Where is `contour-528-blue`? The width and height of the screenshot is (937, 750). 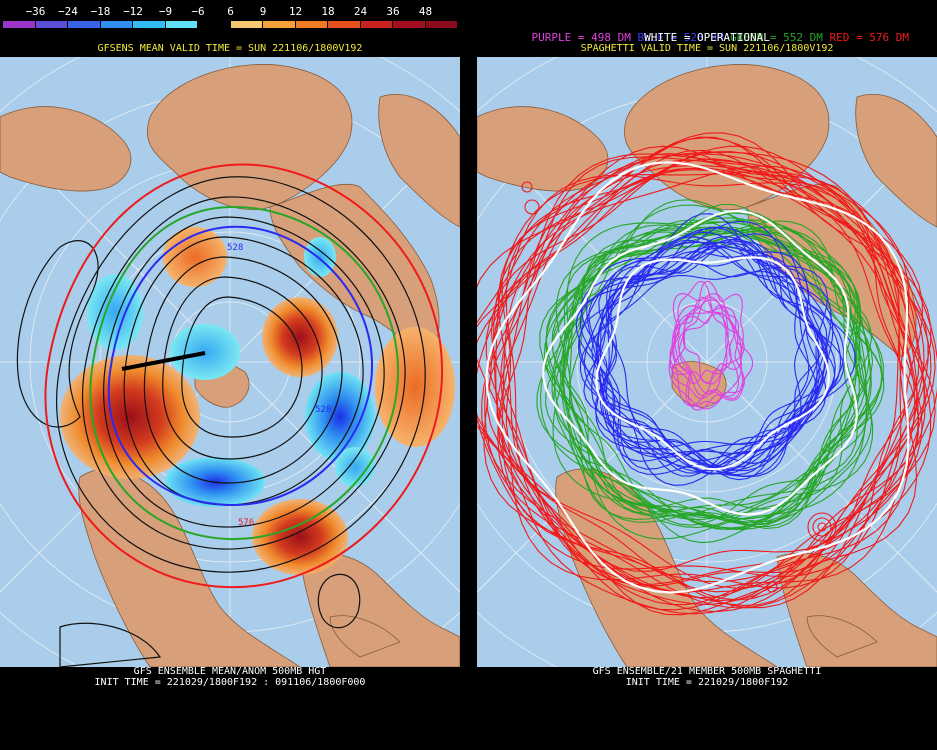 contour-528-blue is located at coordinates (240, 366).